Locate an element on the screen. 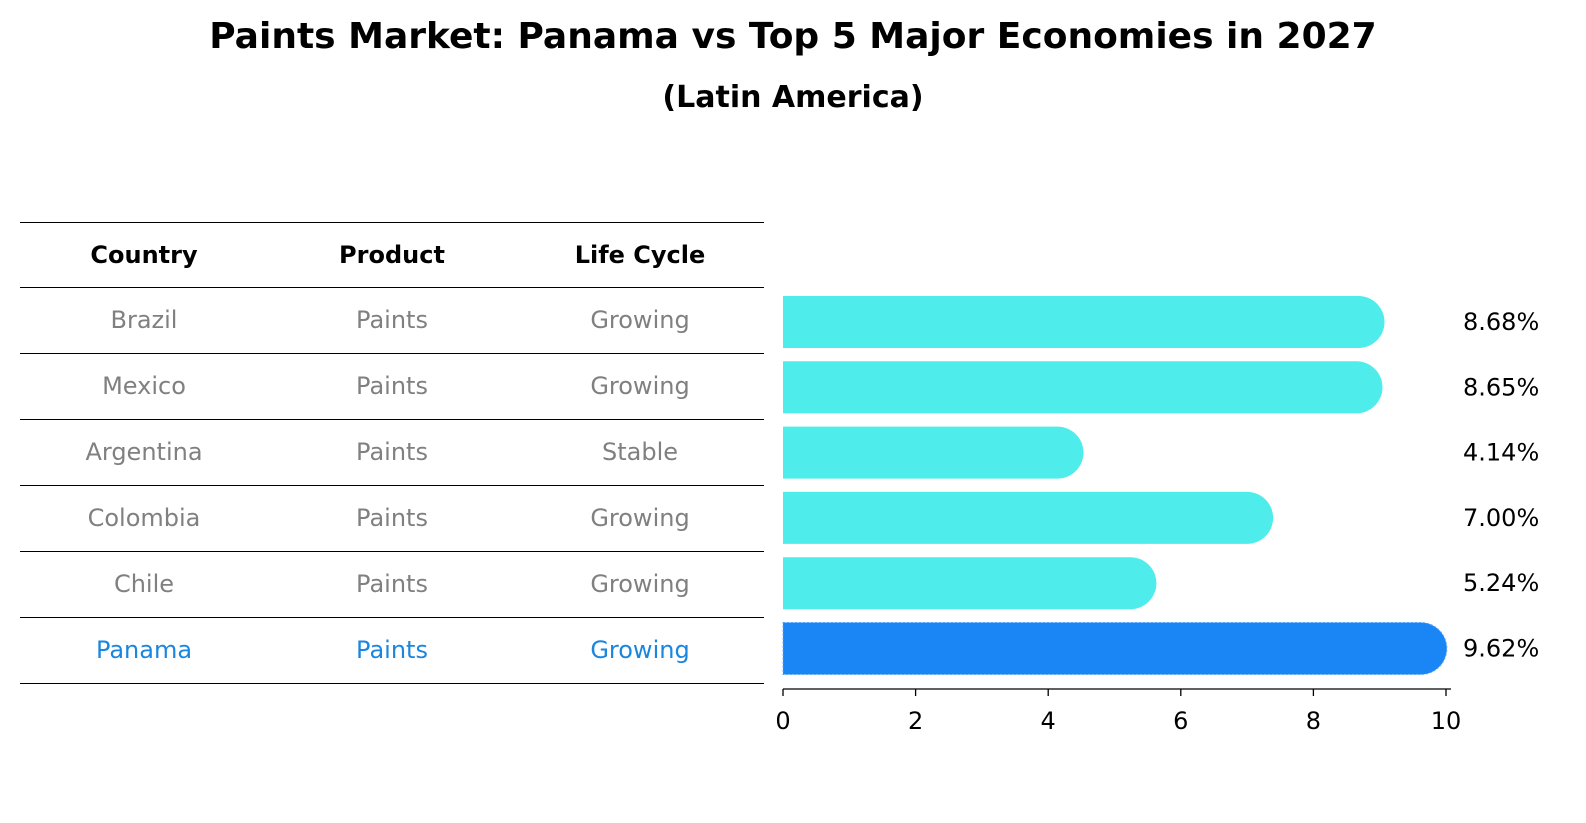  x-tick-label: 8 is located at coordinates (1313, 721).